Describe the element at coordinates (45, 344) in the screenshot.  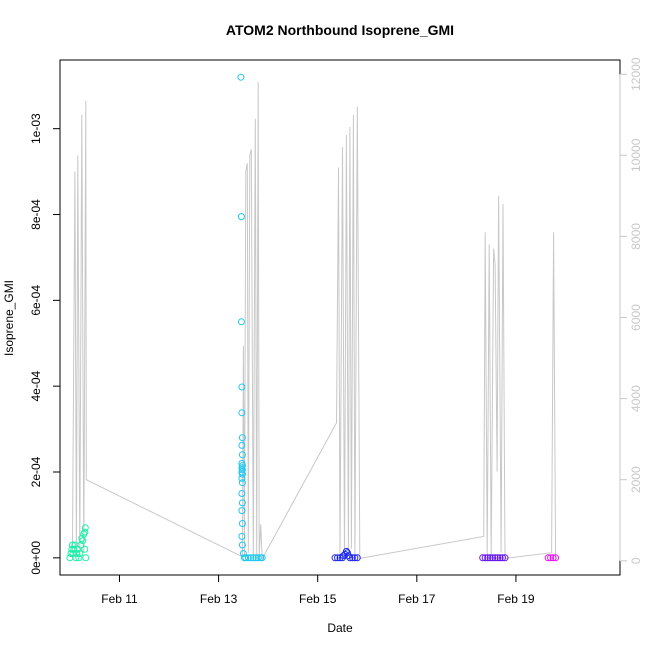
I see `y-axis: 0e+00 2e-04 4e-04 6e-04 8e-04 1e-03` at that location.